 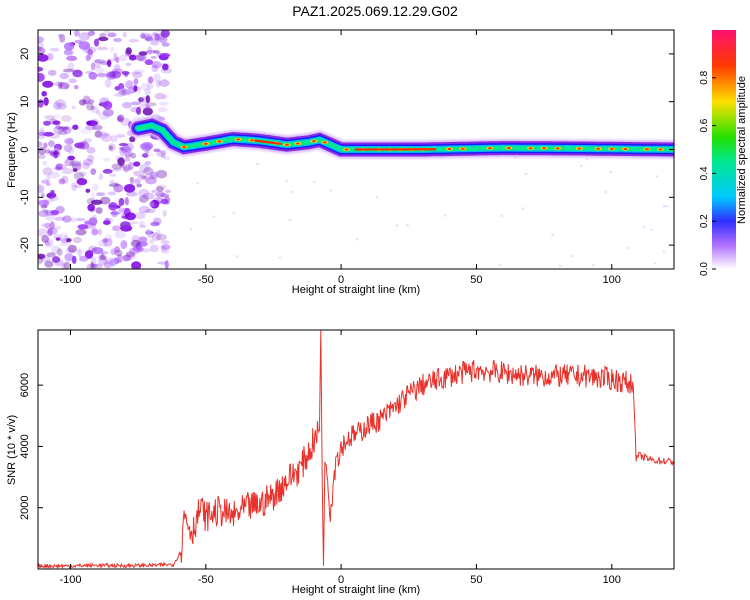 I want to click on x-tick-label: 50, so click(x=476, y=280).